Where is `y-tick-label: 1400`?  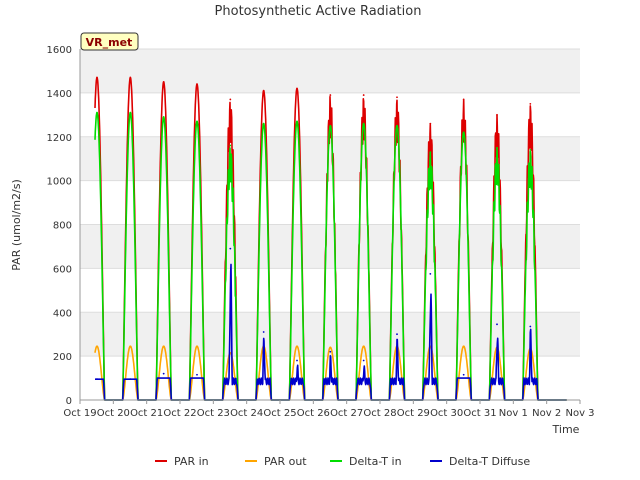 y-tick-label: 1400 is located at coordinates (59, 94).